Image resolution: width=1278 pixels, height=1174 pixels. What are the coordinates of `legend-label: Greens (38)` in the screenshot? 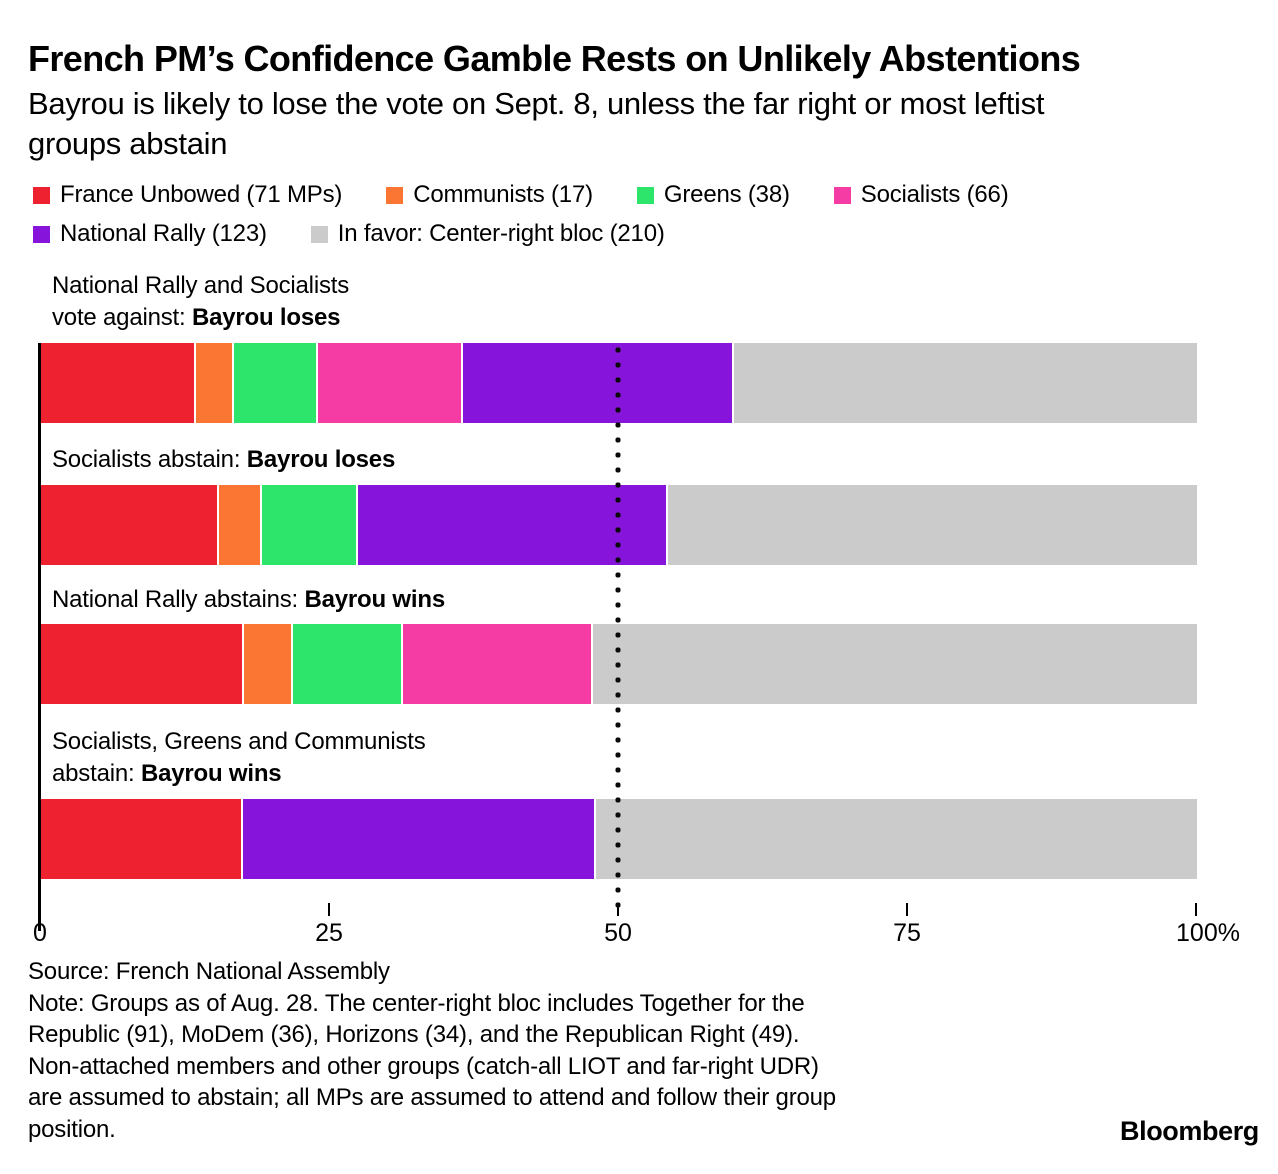 It's located at (726, 194).